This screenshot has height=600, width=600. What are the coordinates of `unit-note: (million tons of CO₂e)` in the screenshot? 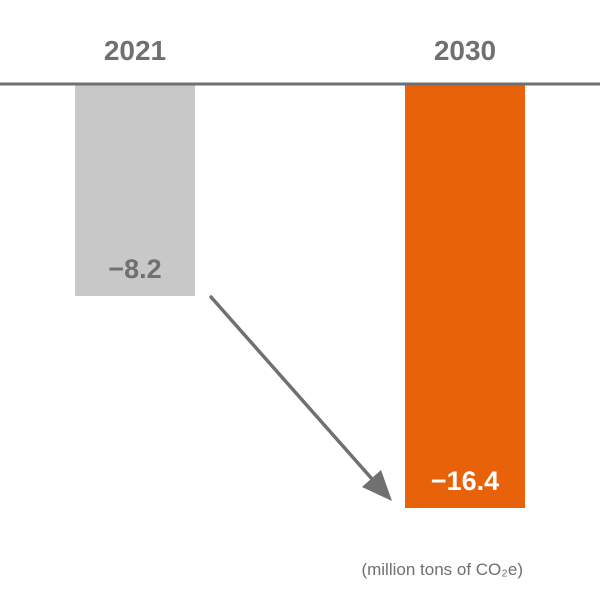 It's located at (442, 569).